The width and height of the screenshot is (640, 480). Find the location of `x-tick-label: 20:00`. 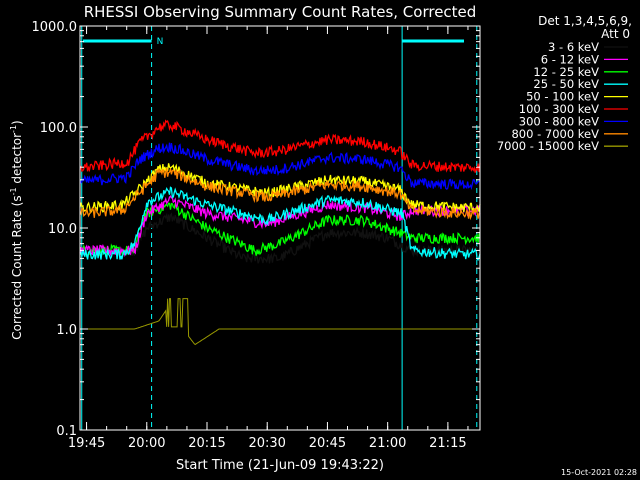

x-tick-label: 20:00 is located at coordinates (146, 443).